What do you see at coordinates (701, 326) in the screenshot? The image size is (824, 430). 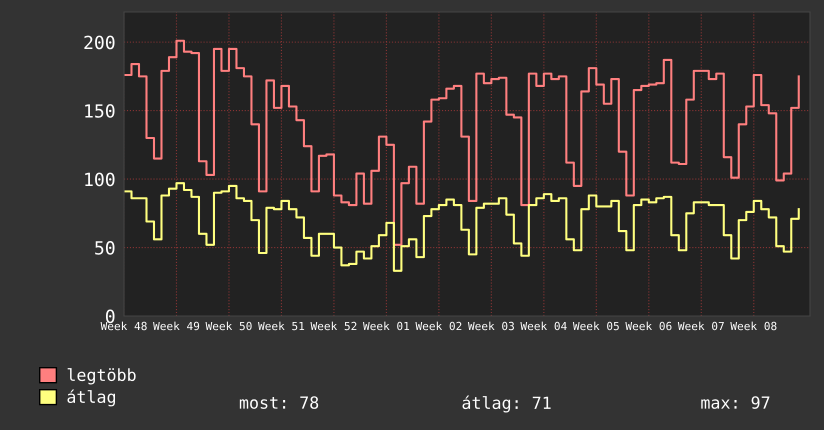 I see `x-tick-label: Week 07` at bounding box center [701, 326].